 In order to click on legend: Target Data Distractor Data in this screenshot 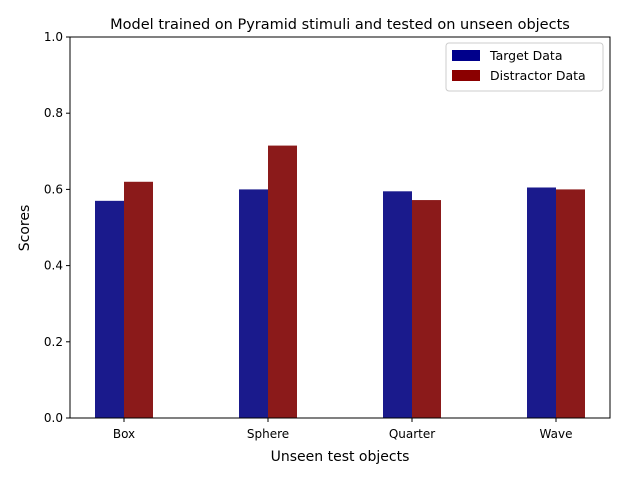, I will do `click(524, 67)`.